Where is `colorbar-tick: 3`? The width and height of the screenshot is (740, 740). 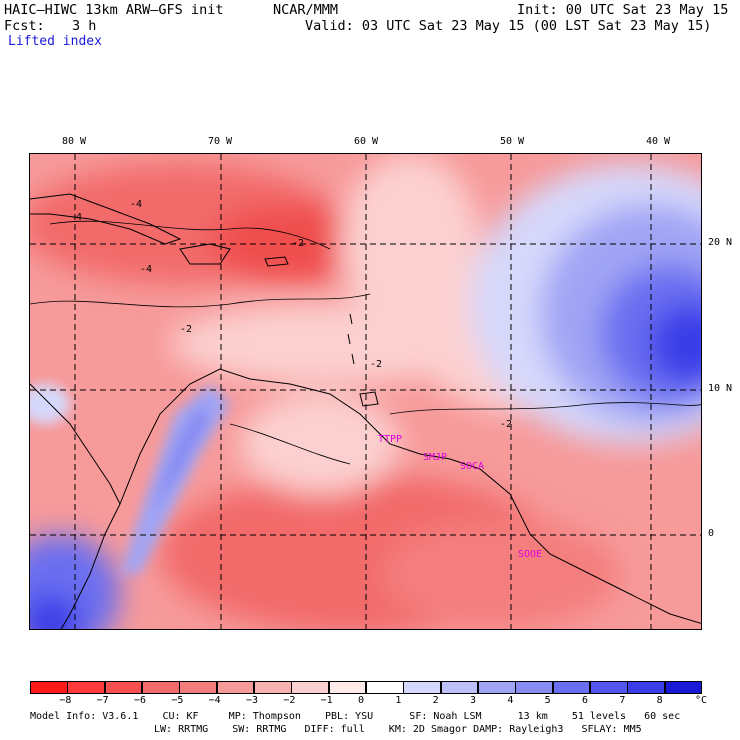 colorbar-tick: 3 is located at coordinates (473, 700).